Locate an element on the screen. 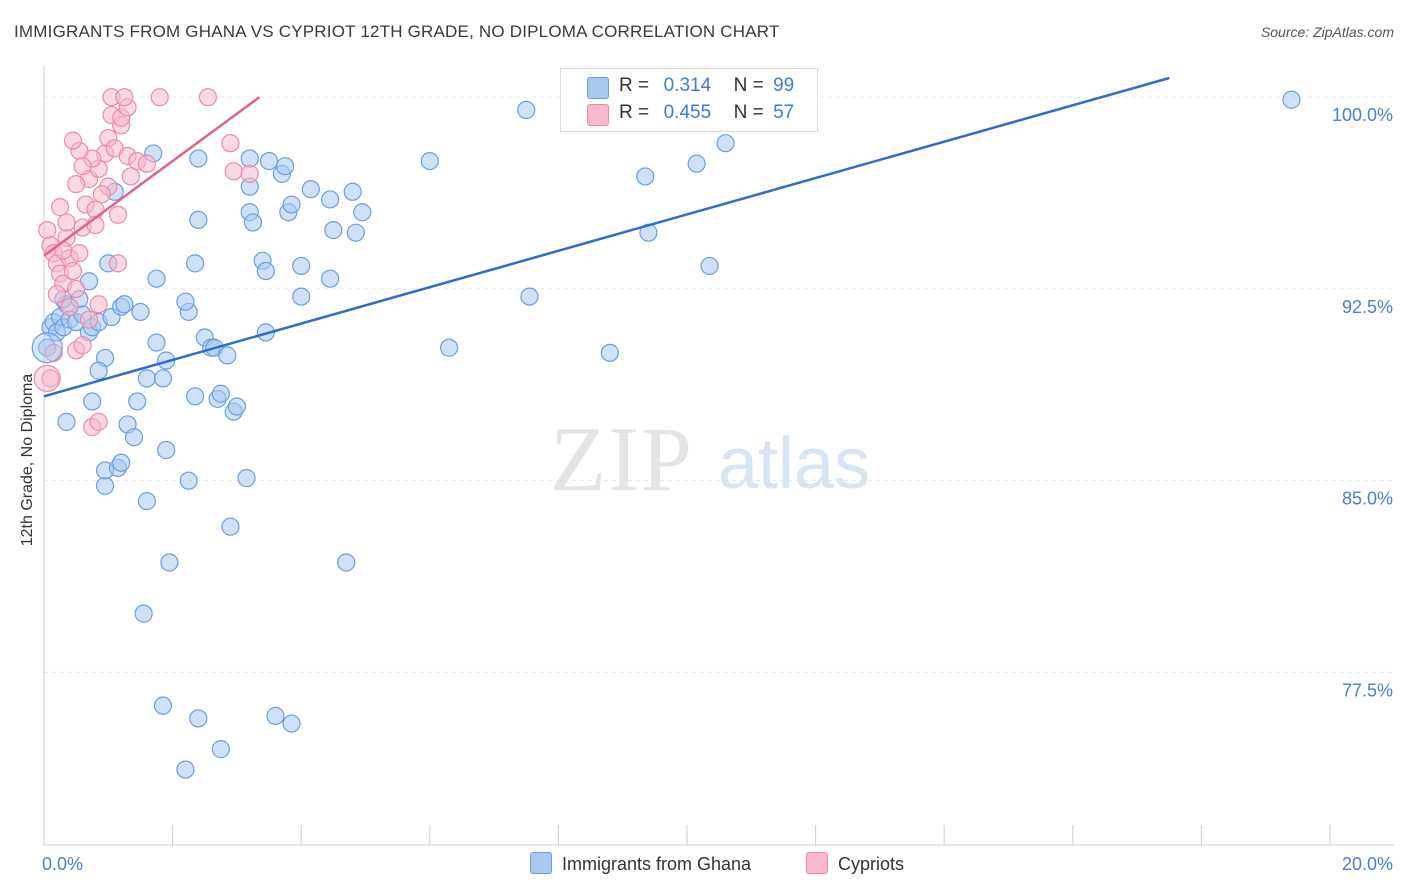 The width and height of the screenshot is (1406, 892). bottom-legend-ghana: Immigrants from Ghana is located at coordinates (640, 863).